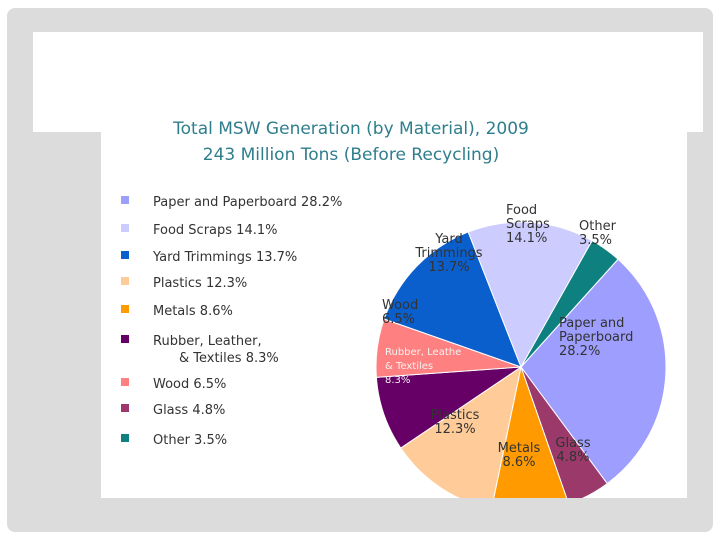  Describe the element at coordinates (398, 319) in the screenshot. I see `slice-label-wood: 6.5%` at that location.